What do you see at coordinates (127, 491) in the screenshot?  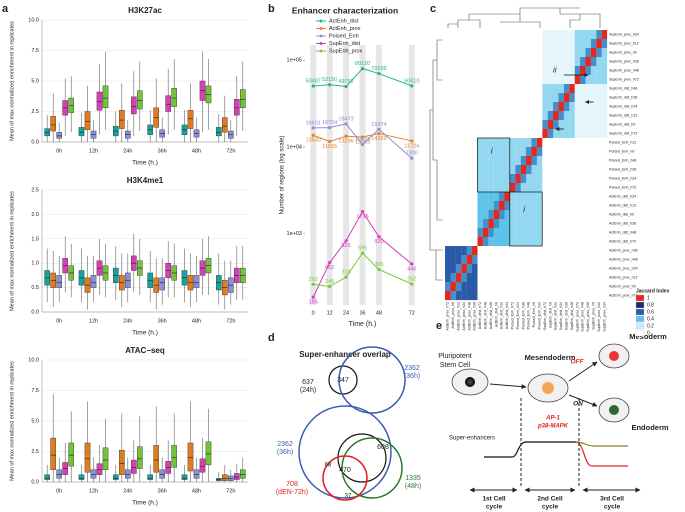 I see `x-tick-label: 24h` at bounding box center [127, 491].